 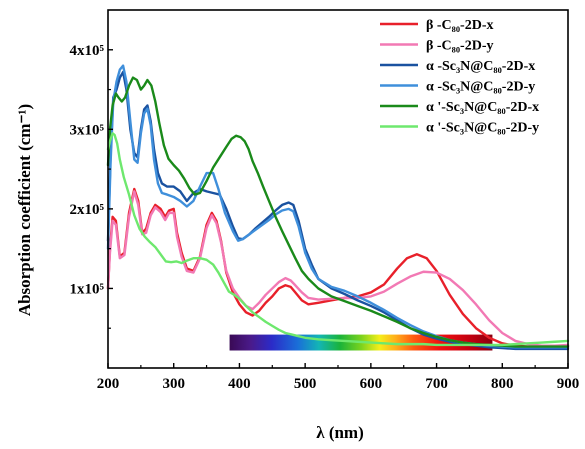 What do you see at coordinates (482, 128) in the screenshot?
I see `legend-label: α '-Sc₃N@C₈₀-2D-y` at bounding box center [482, 128].